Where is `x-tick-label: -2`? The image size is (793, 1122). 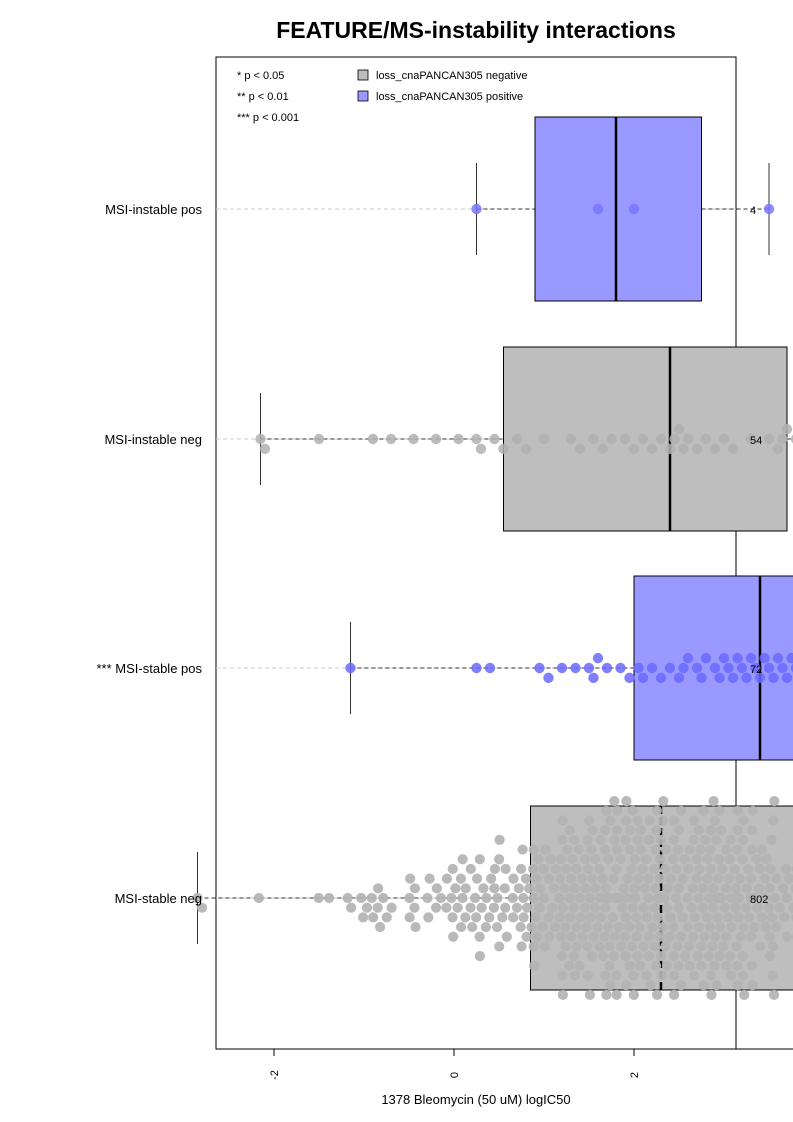 x-tick-label: -2 is located at coordinates (275, 1075).